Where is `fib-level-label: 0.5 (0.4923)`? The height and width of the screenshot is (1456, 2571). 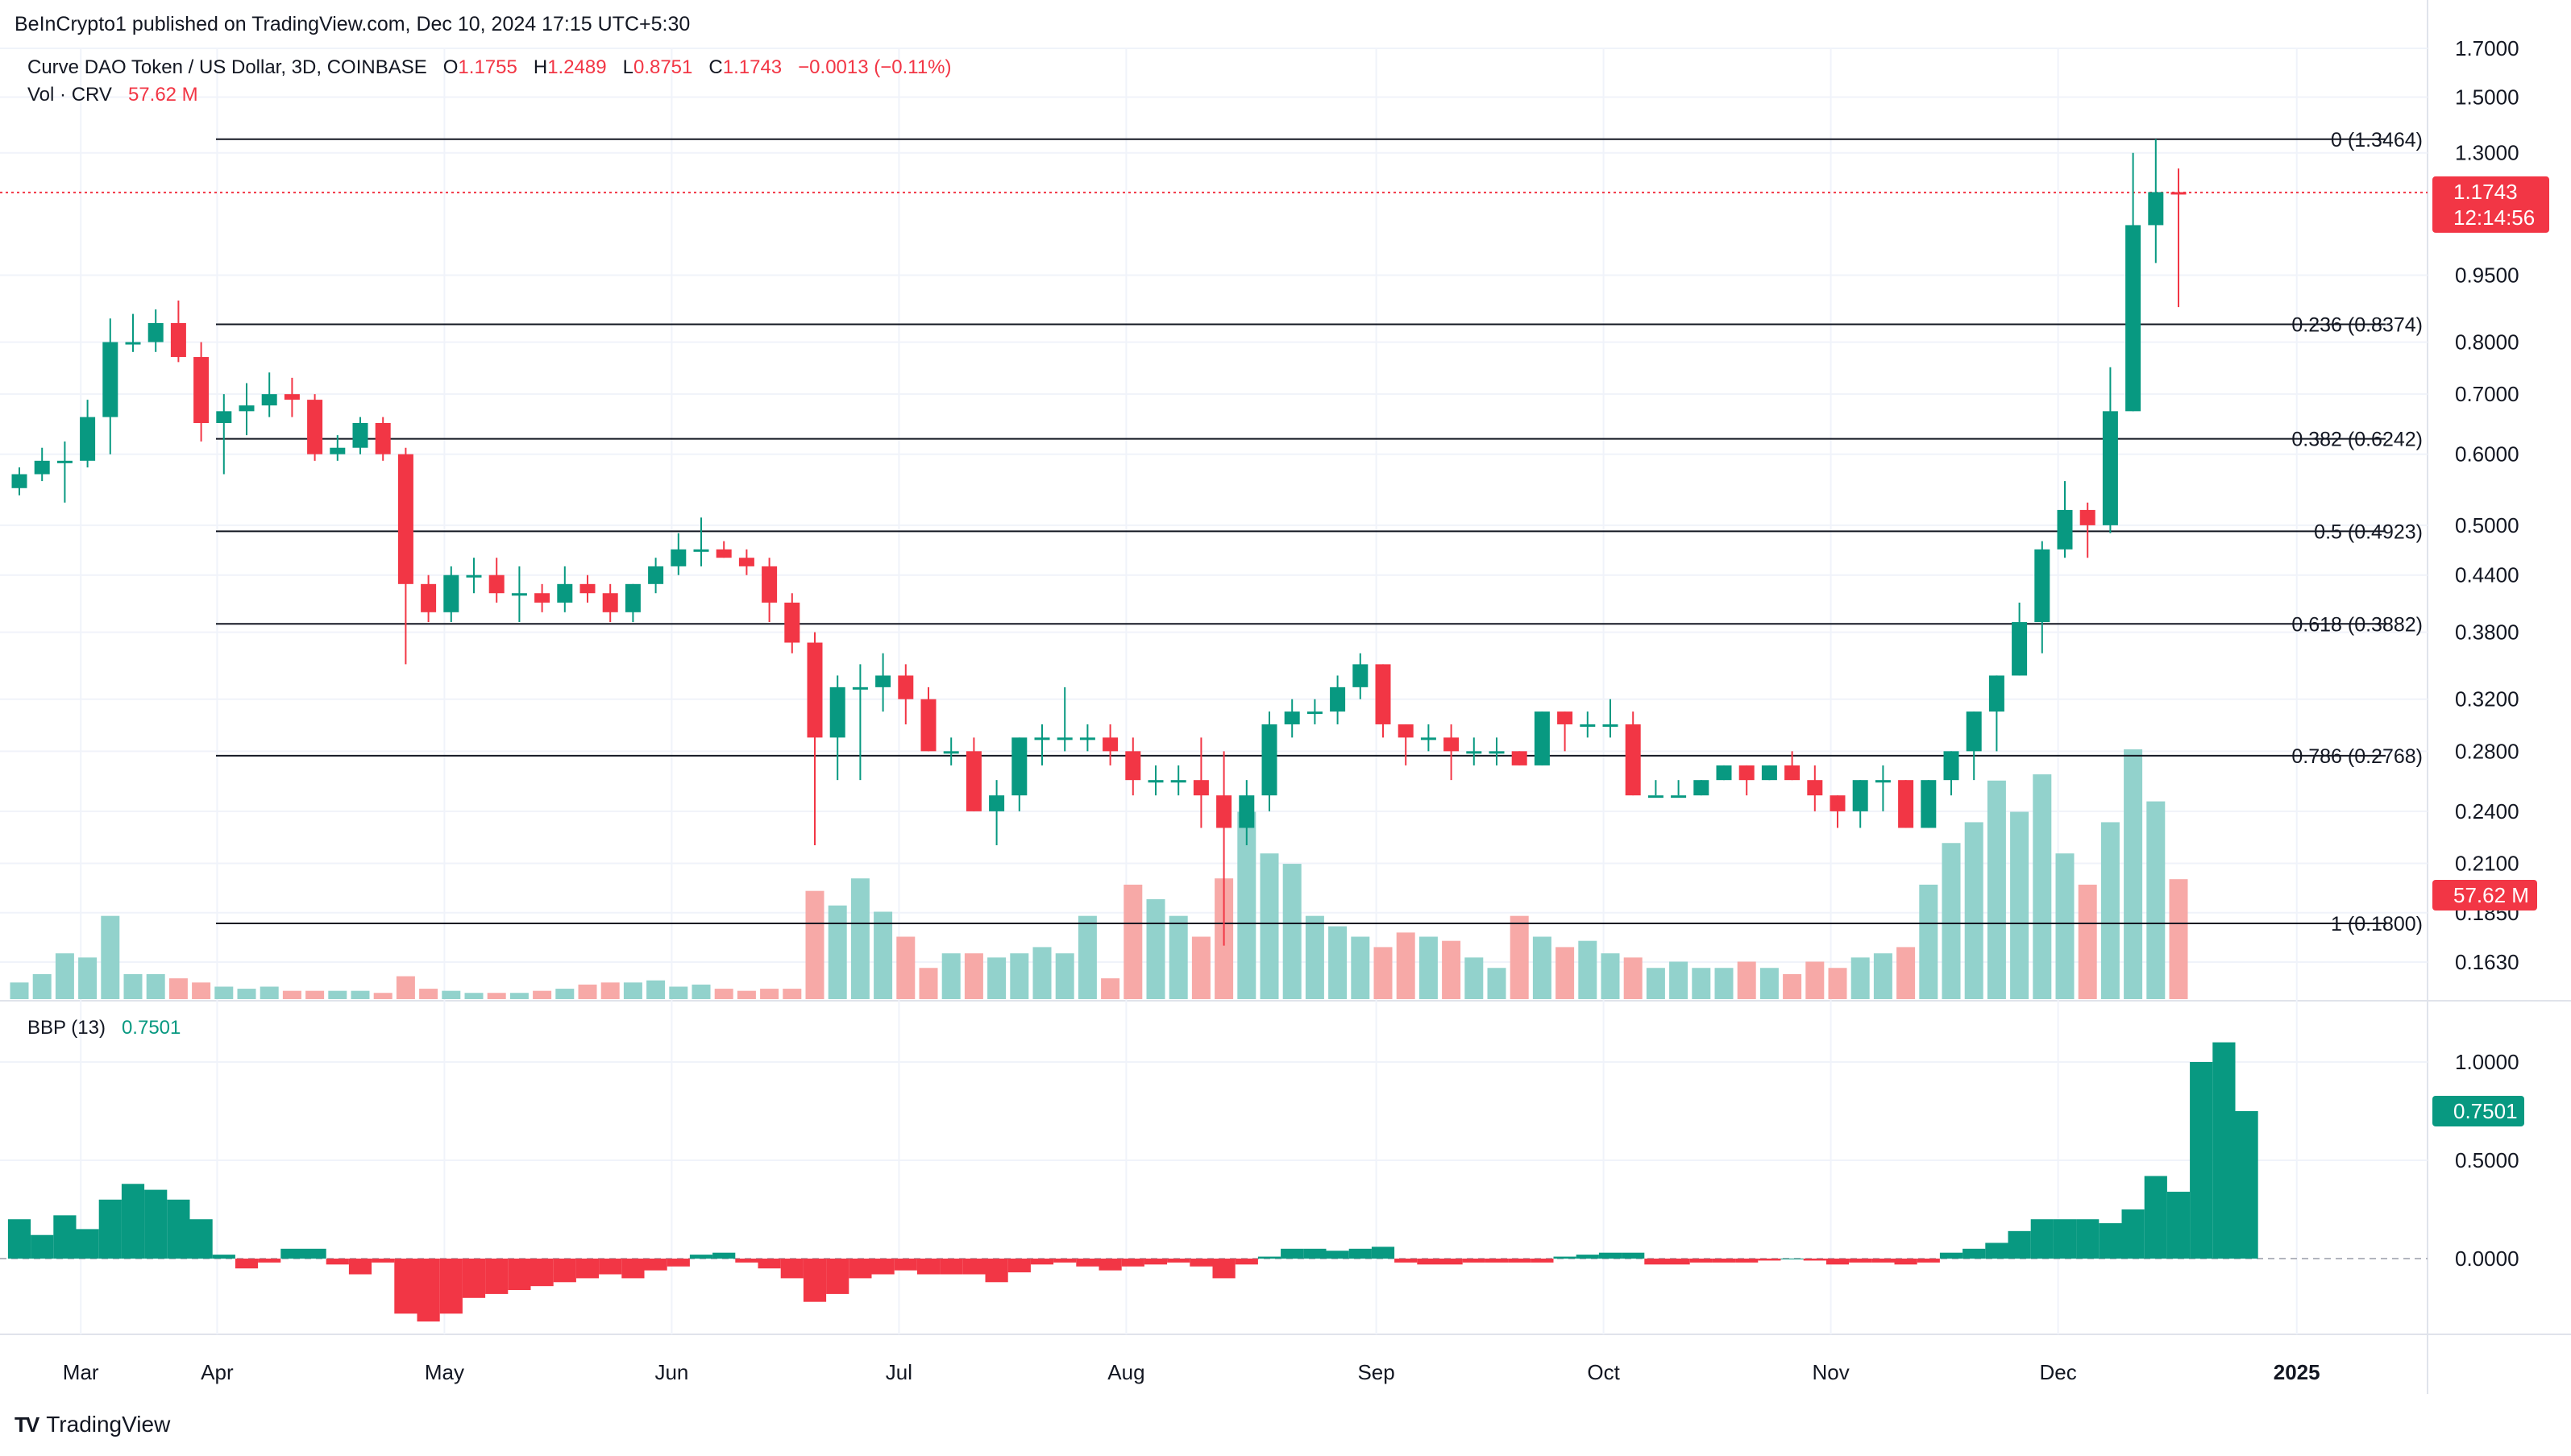
fib-level-label: 0.5 (0.4923) is located at coordinates (2368, 532).